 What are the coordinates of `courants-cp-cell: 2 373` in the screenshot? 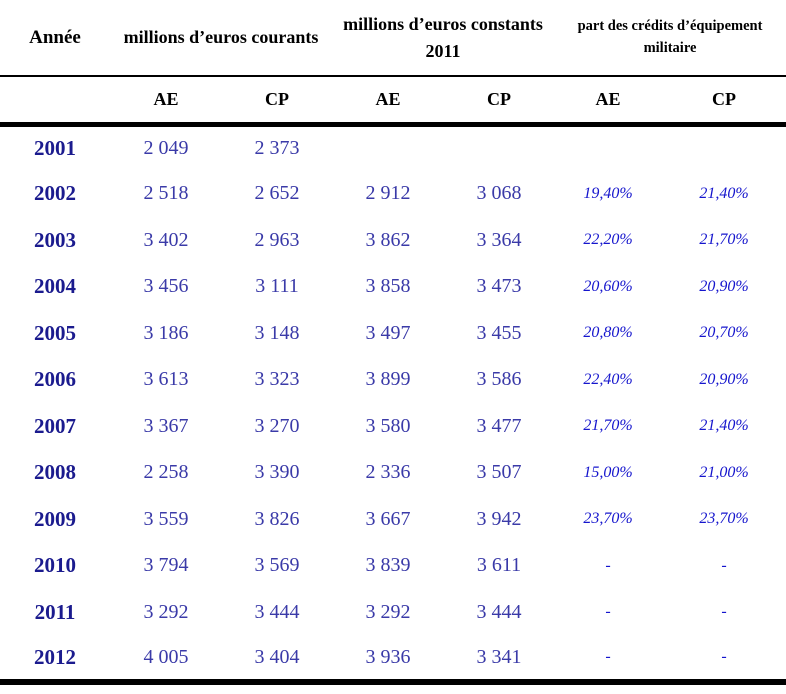 It's located at (277, 148).